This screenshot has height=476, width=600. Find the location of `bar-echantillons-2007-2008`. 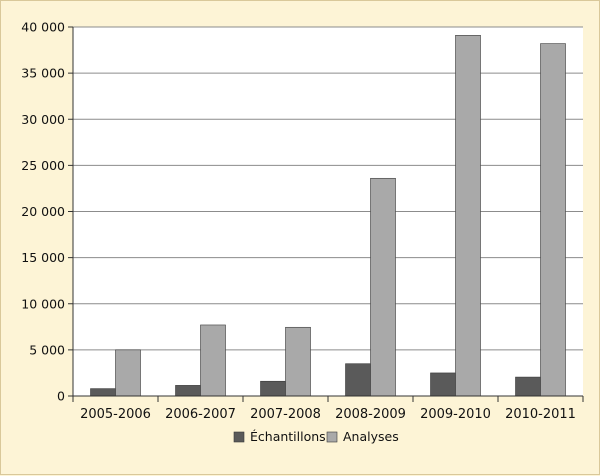

bar-echantillons-2007-2008 is located at coordinates (273, 388).